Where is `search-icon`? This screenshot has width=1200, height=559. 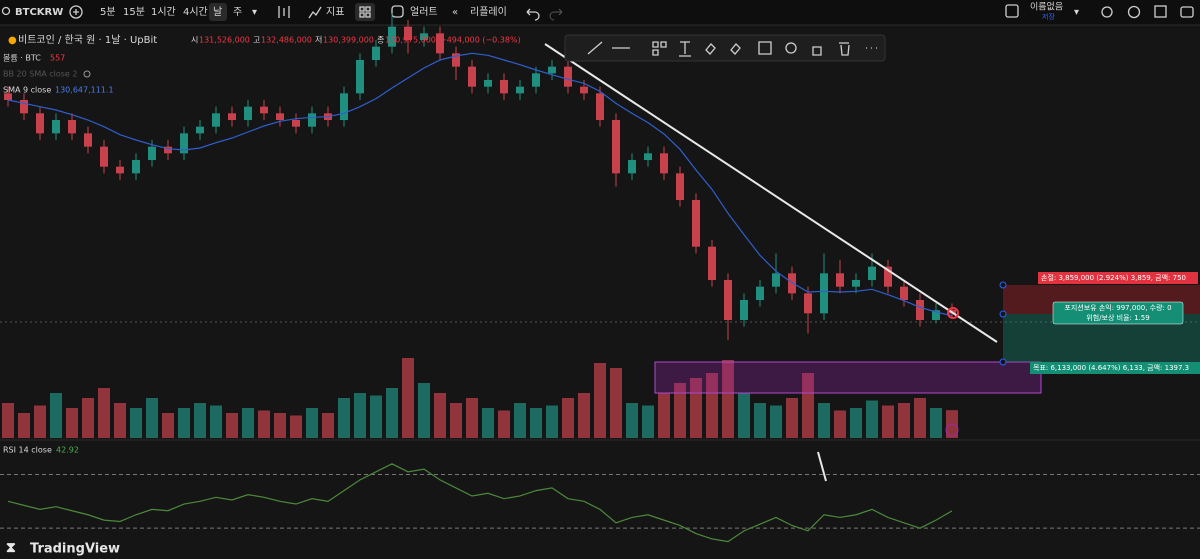
search-icon is located at coordinates (6, 11).